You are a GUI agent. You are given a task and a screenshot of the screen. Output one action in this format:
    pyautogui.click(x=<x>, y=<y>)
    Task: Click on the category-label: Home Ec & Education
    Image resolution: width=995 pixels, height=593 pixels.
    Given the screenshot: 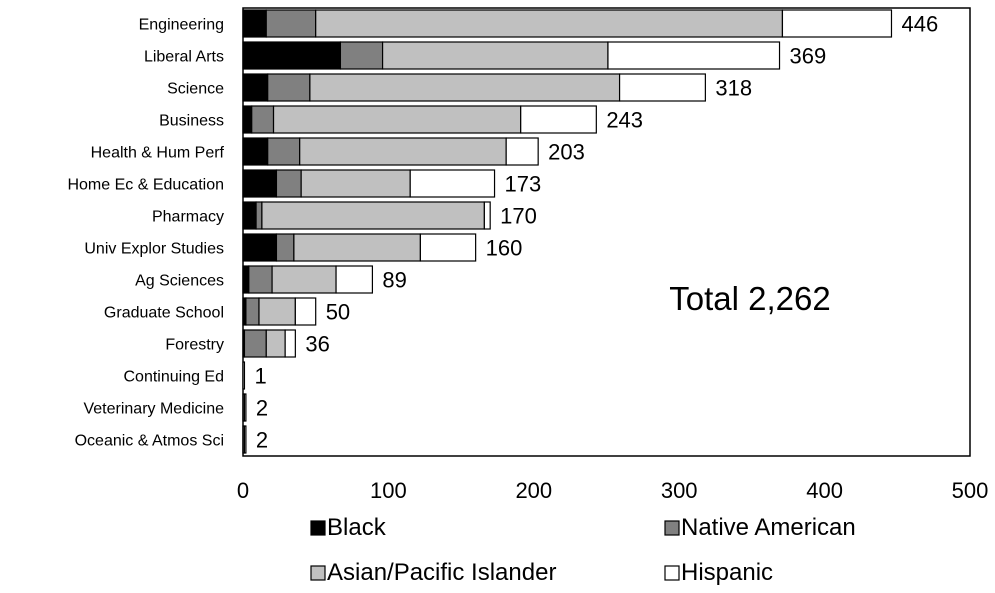 What is the action you would take?
    pyautogui.click(x=145, y=185)
    